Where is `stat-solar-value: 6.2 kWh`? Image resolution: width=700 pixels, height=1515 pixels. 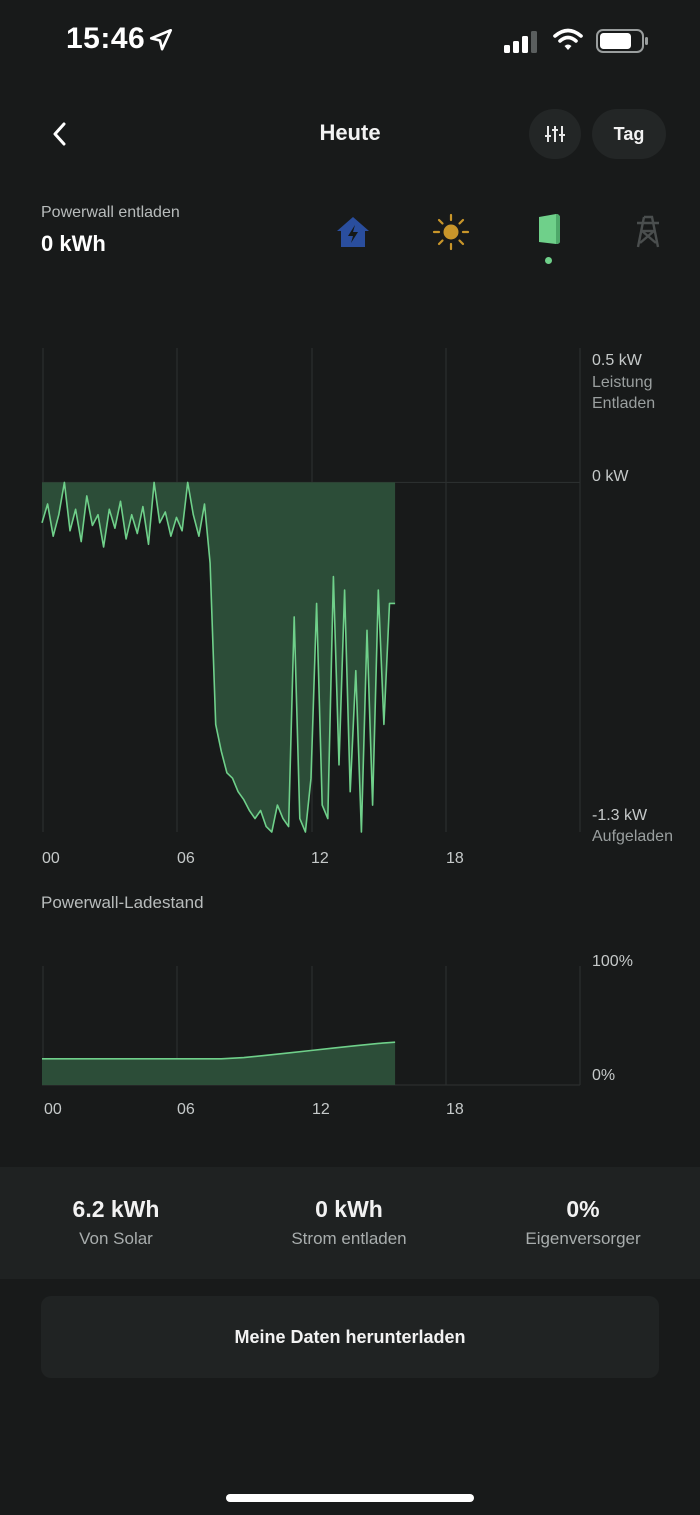
stat-solar-value: 6.2 kWh is located at coordinates (116, 1209).